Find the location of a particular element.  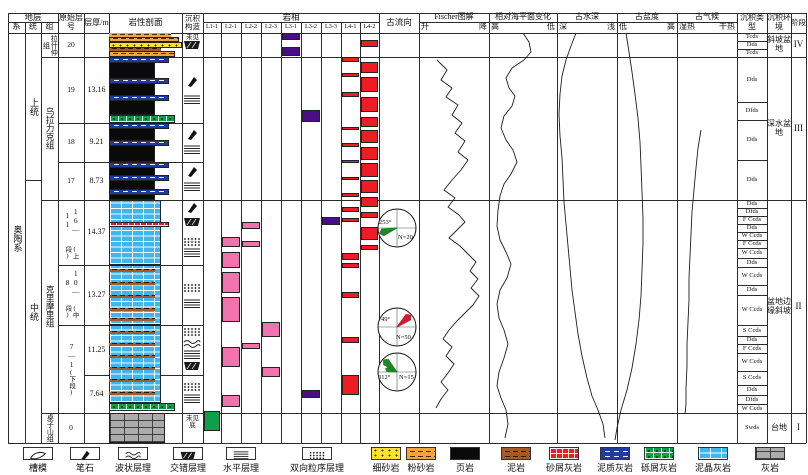

header-system: 系 is located at coordinates (16, 27).